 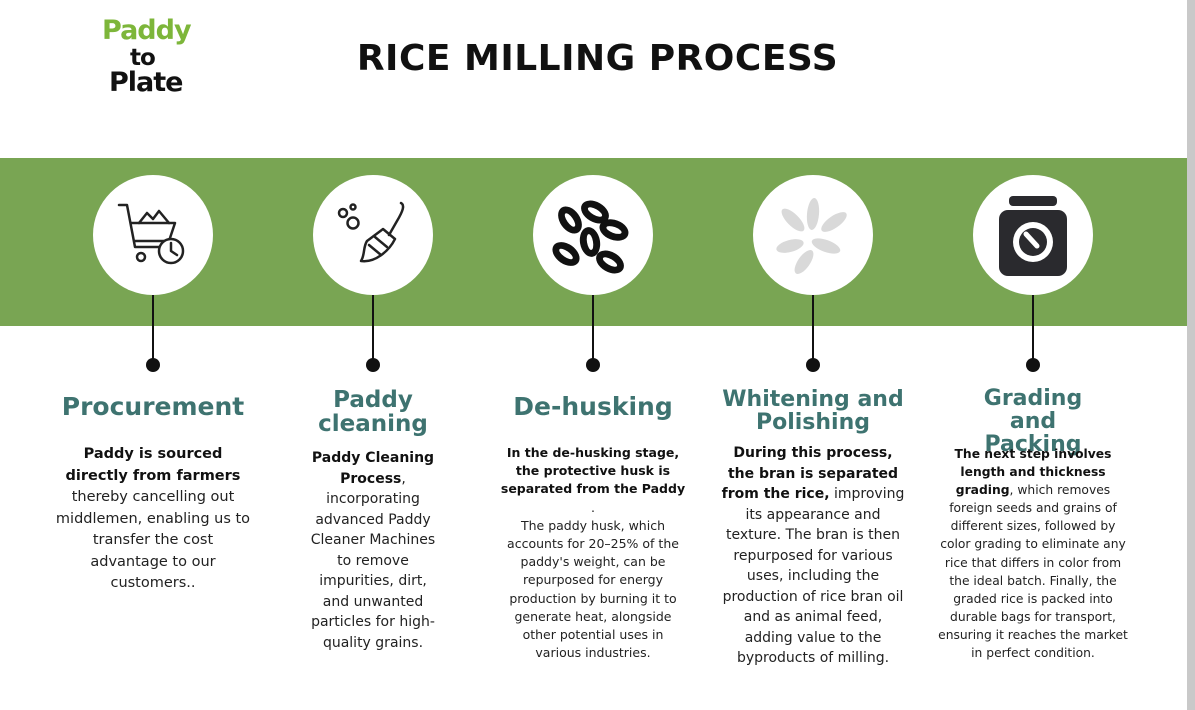 I want to click on logo-line-2: to, so click(x=143, y=58).